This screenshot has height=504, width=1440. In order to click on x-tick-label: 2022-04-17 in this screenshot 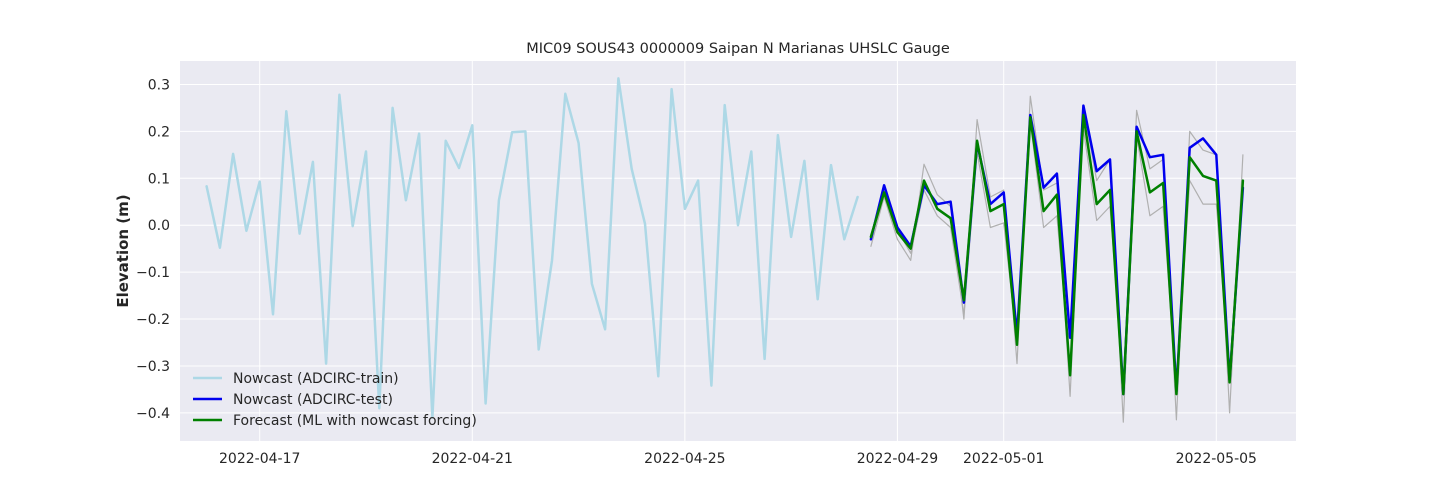, I will do `click(259, 459)`.